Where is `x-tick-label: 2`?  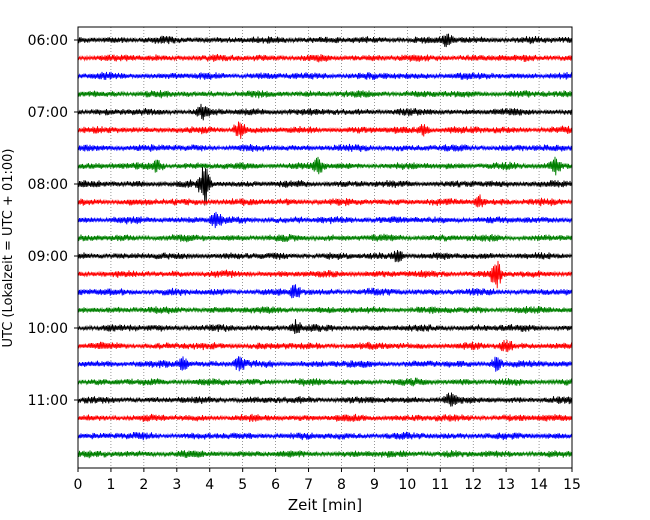 x-tick-label: 2 is located at coordinates (143, 485).